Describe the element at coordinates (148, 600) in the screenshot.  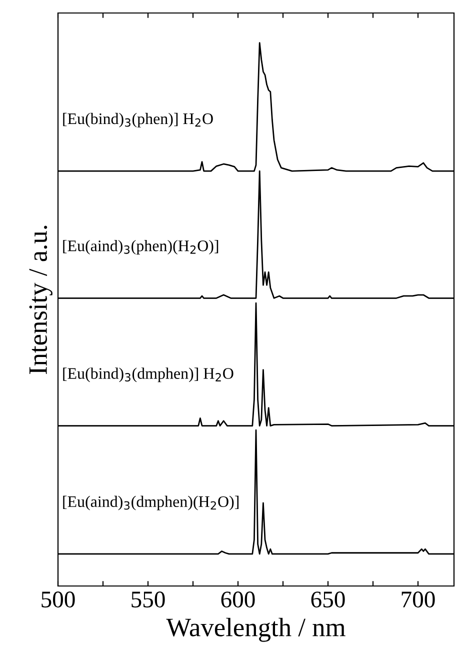
I see `x-tick-label: 550` at that location.